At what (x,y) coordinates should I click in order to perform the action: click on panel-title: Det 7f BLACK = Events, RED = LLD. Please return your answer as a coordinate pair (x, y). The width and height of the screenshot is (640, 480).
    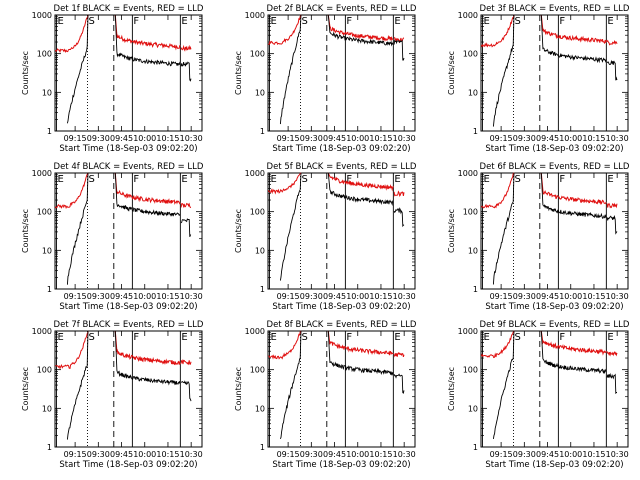
    Looking at the image, I should click on (129, 325).